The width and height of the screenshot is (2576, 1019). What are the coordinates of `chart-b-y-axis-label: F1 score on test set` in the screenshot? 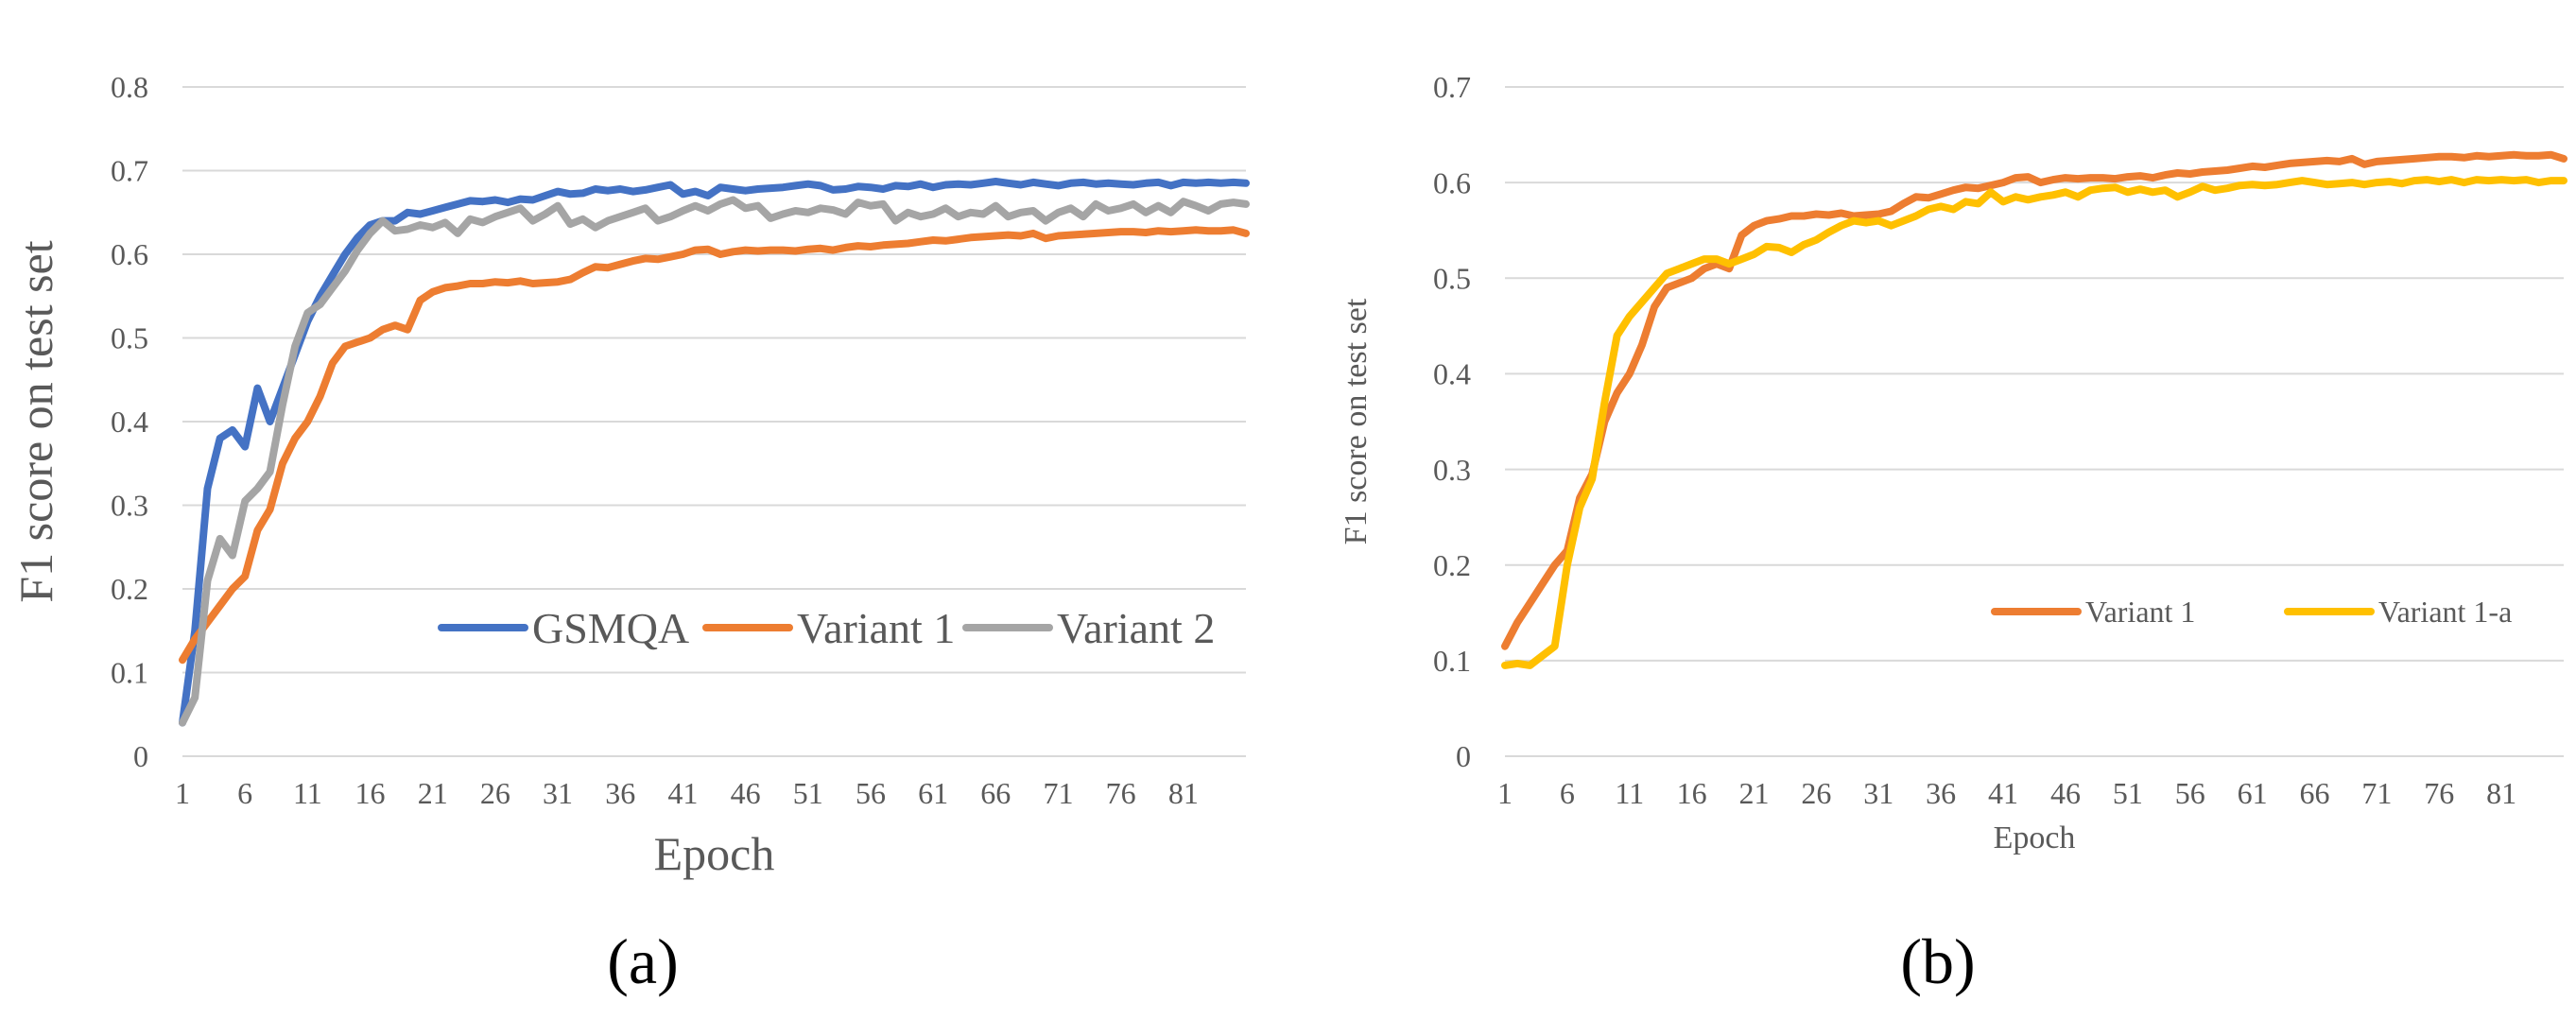 It's located at (1356, 421).